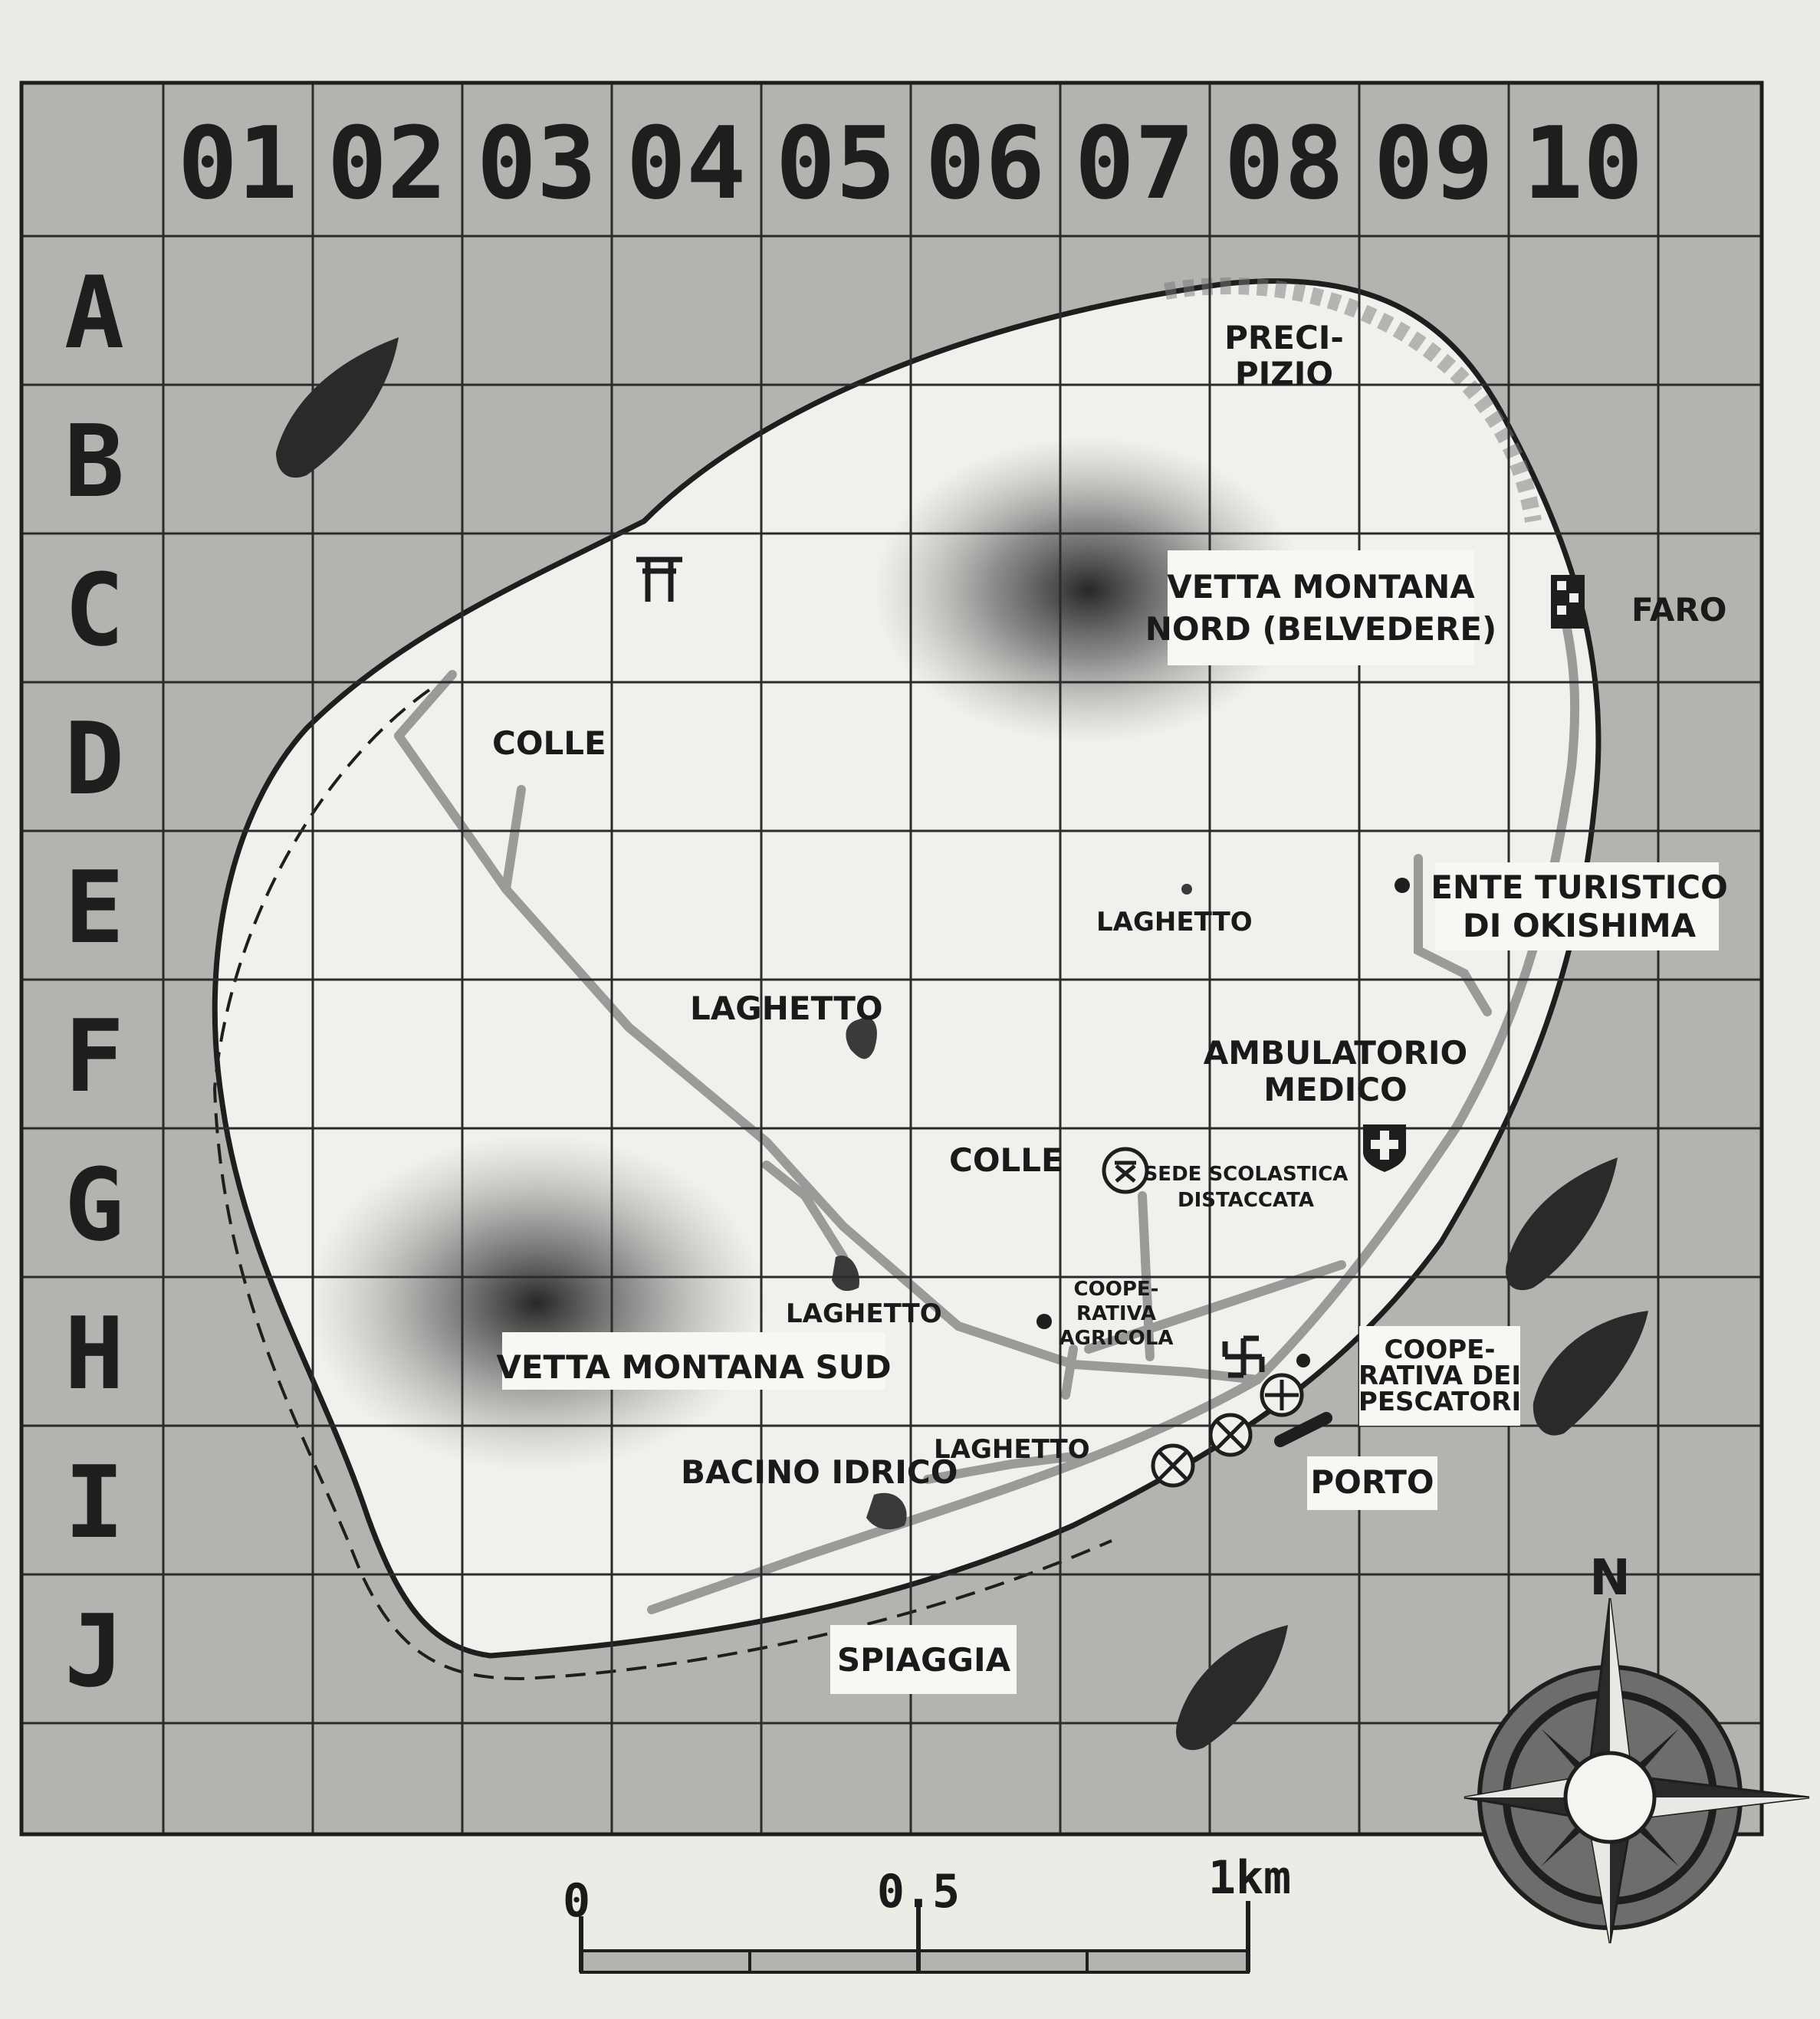 This screenshot has width=1820, height=2019. What do you see at coordinates (1284, 163) in the screenshot?
I see `column-header-08: 08` at bounding box center [1284, 163].